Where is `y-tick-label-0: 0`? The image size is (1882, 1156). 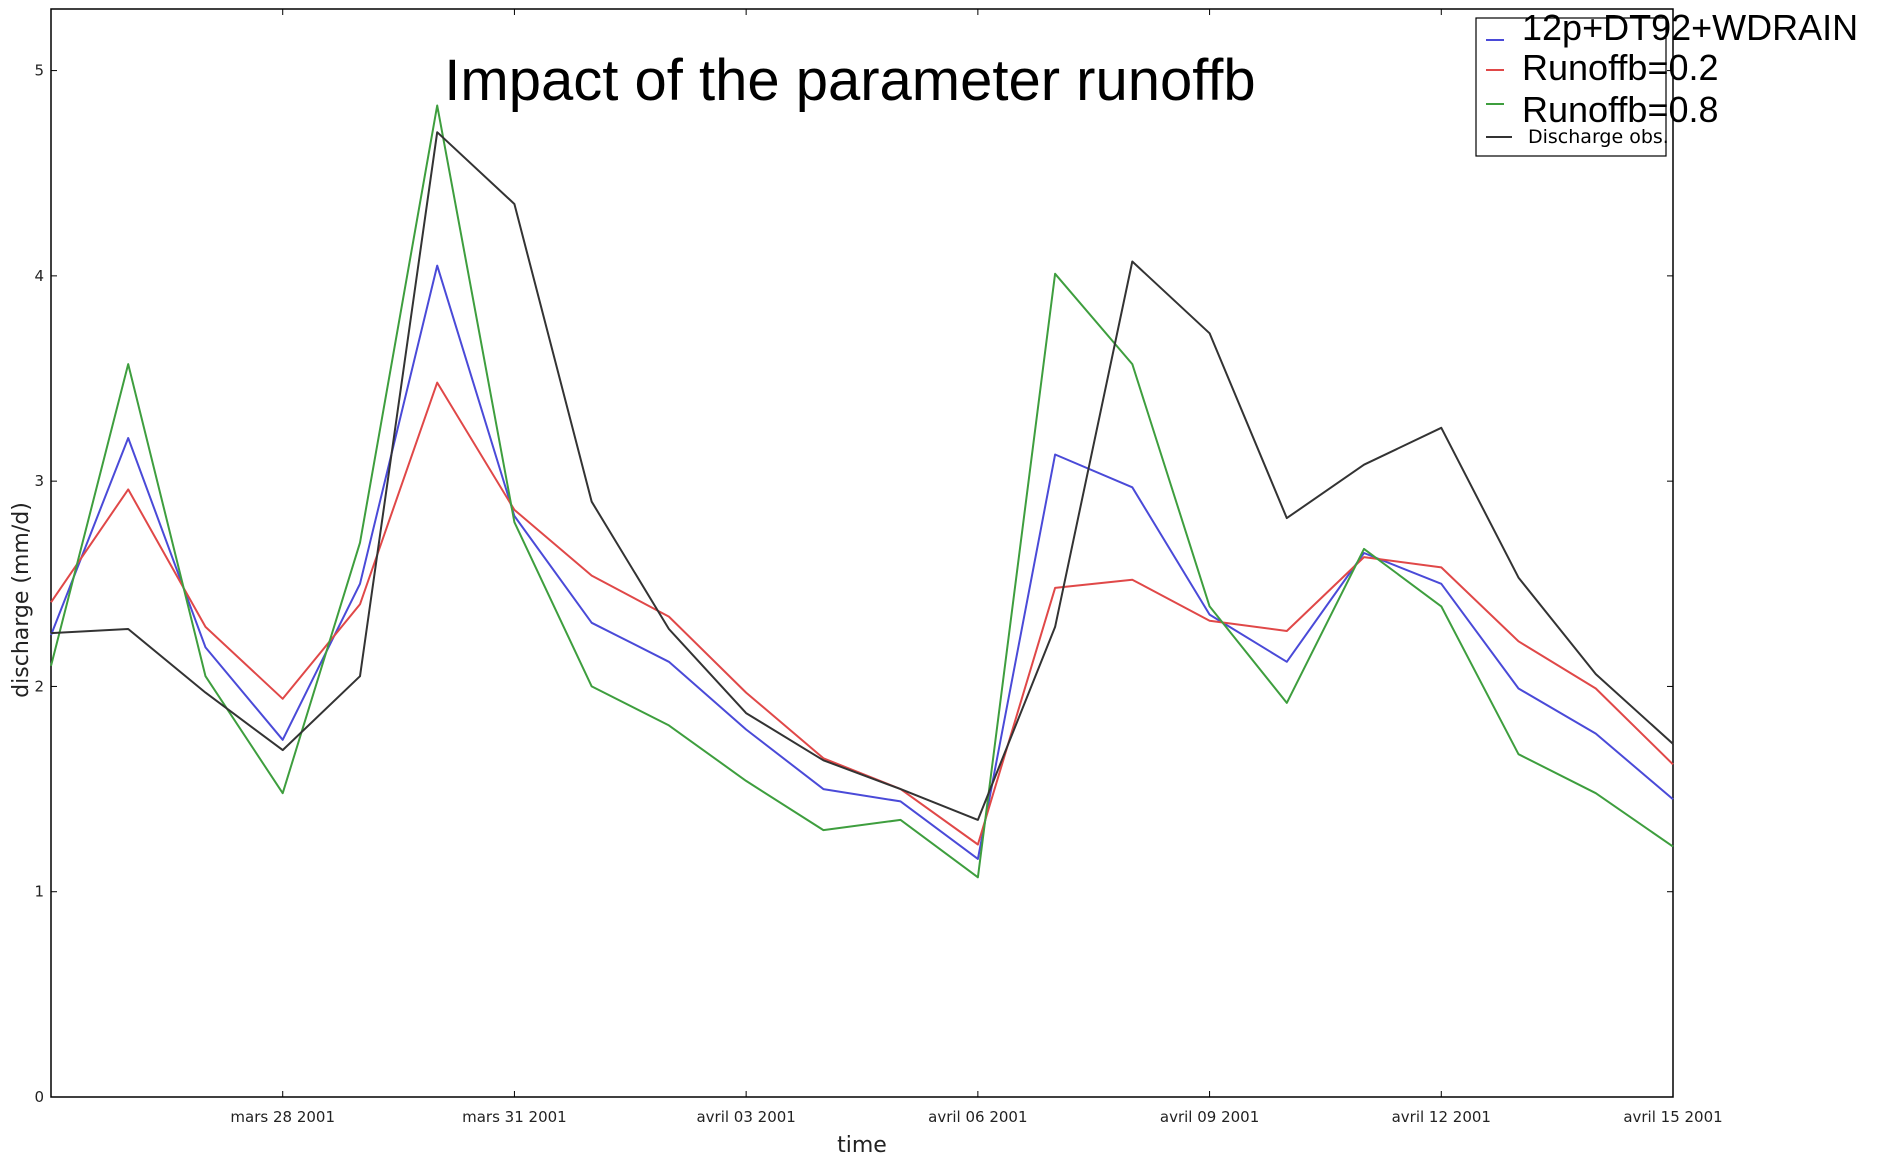 y-tick-label-0: 0 is located at coordinates (39, 1097).